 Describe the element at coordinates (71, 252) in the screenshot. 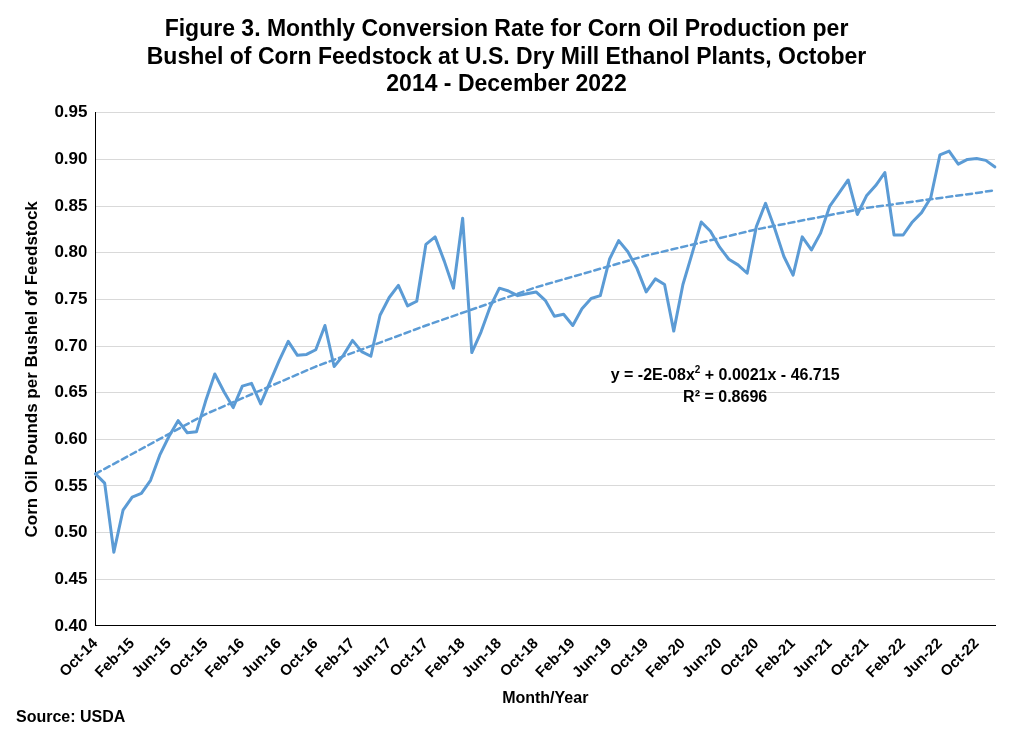

I see `y-tick-label: 0.80` at that location.